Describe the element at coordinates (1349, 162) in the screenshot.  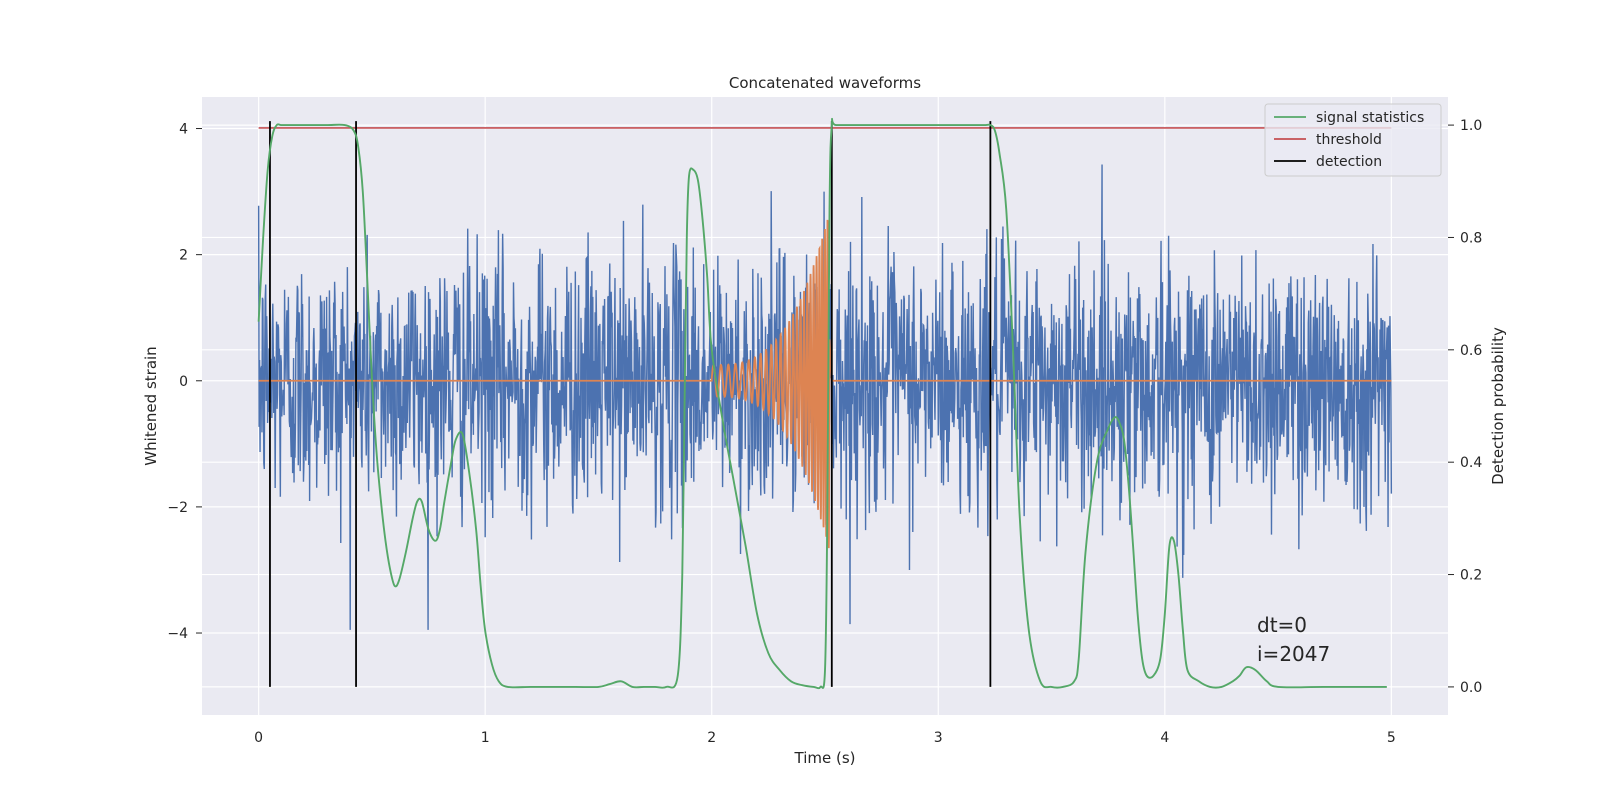
I see `legend-label: detection` at that location.